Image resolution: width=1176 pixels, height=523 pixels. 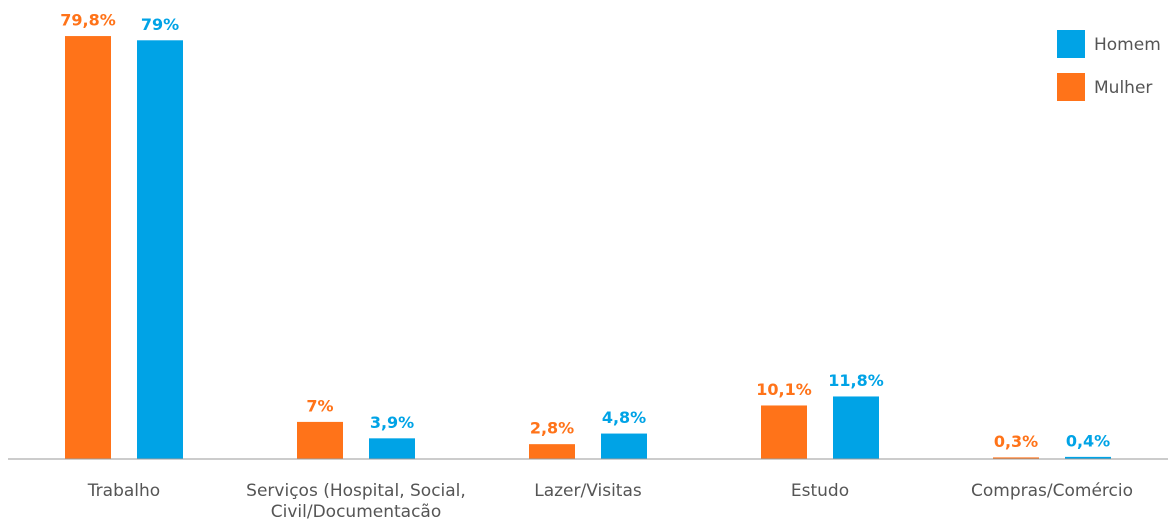 I want to click on value-label: 2,8%, so click(x=552, y=428).